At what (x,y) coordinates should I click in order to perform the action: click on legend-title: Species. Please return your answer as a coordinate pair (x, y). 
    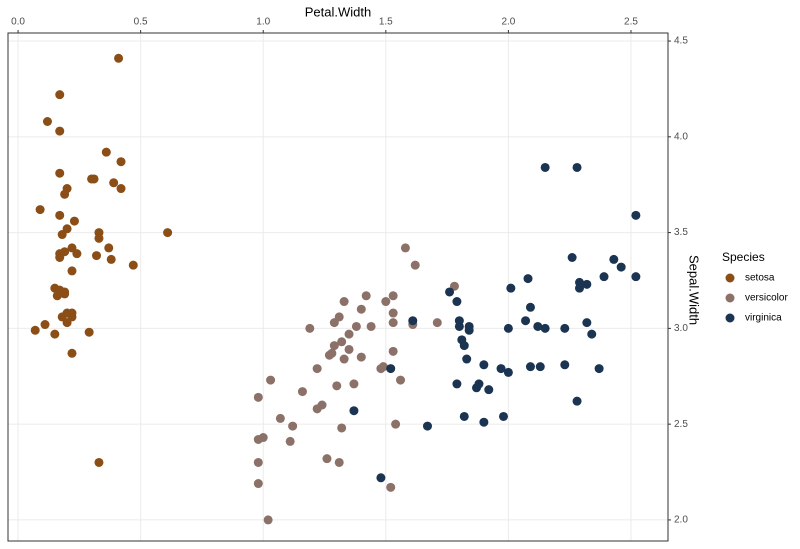
    Looking at the image, I should click on (743, 257).